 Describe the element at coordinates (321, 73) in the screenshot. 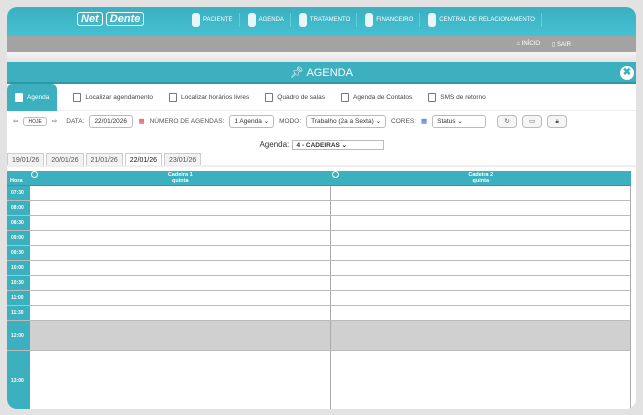

I see `page-title: 📌︎ AGENDA ✖` at that location.